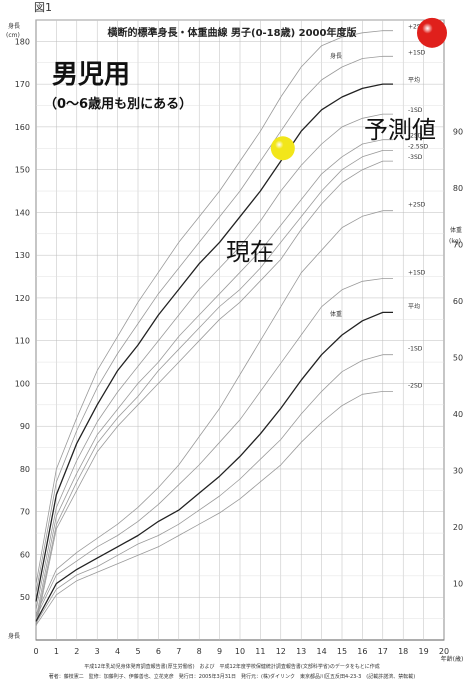 The width and height of the screenshot is (470, 685). Describe the element at coordinates (458, 188) in the screenshot. I see `weight-tick-label: 80` at that location.